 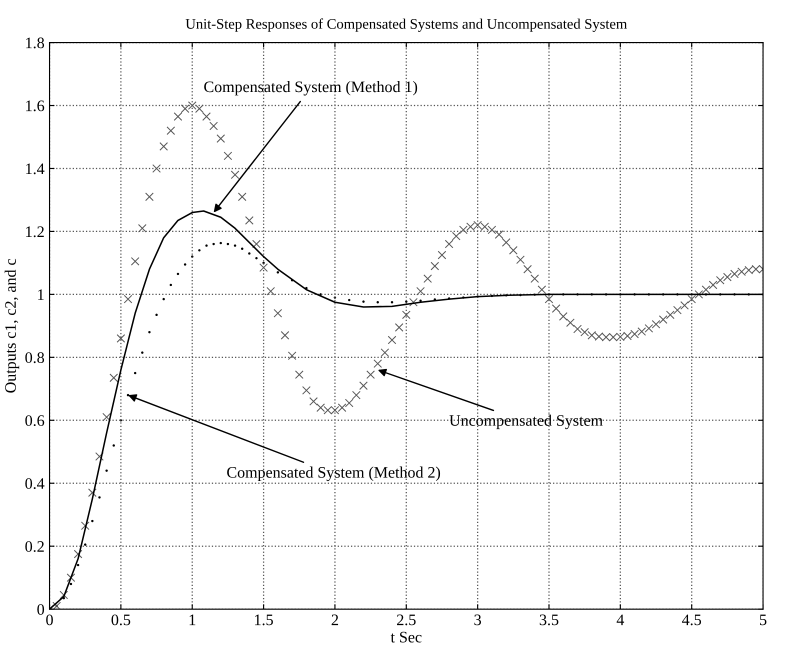 I want to click on chart-title: Unit-Step Responses of Compensated Systems and Uncompensated System, so click(x=407, y=25).